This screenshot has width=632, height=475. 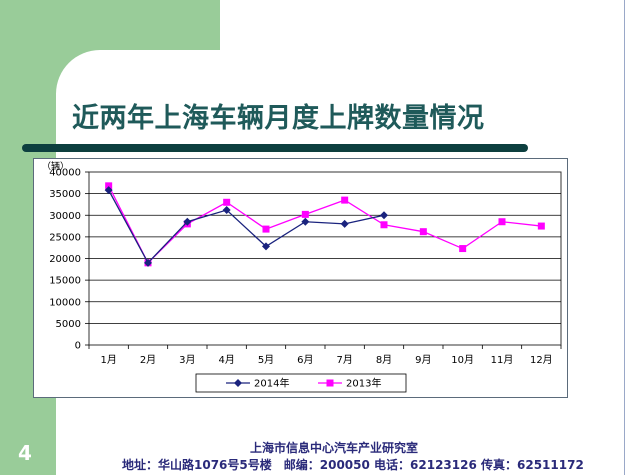 What do you see at coordinates (65, 173) in the screenshot?
I see `y-tick-label: 40000` at bounding box center [65, 173].